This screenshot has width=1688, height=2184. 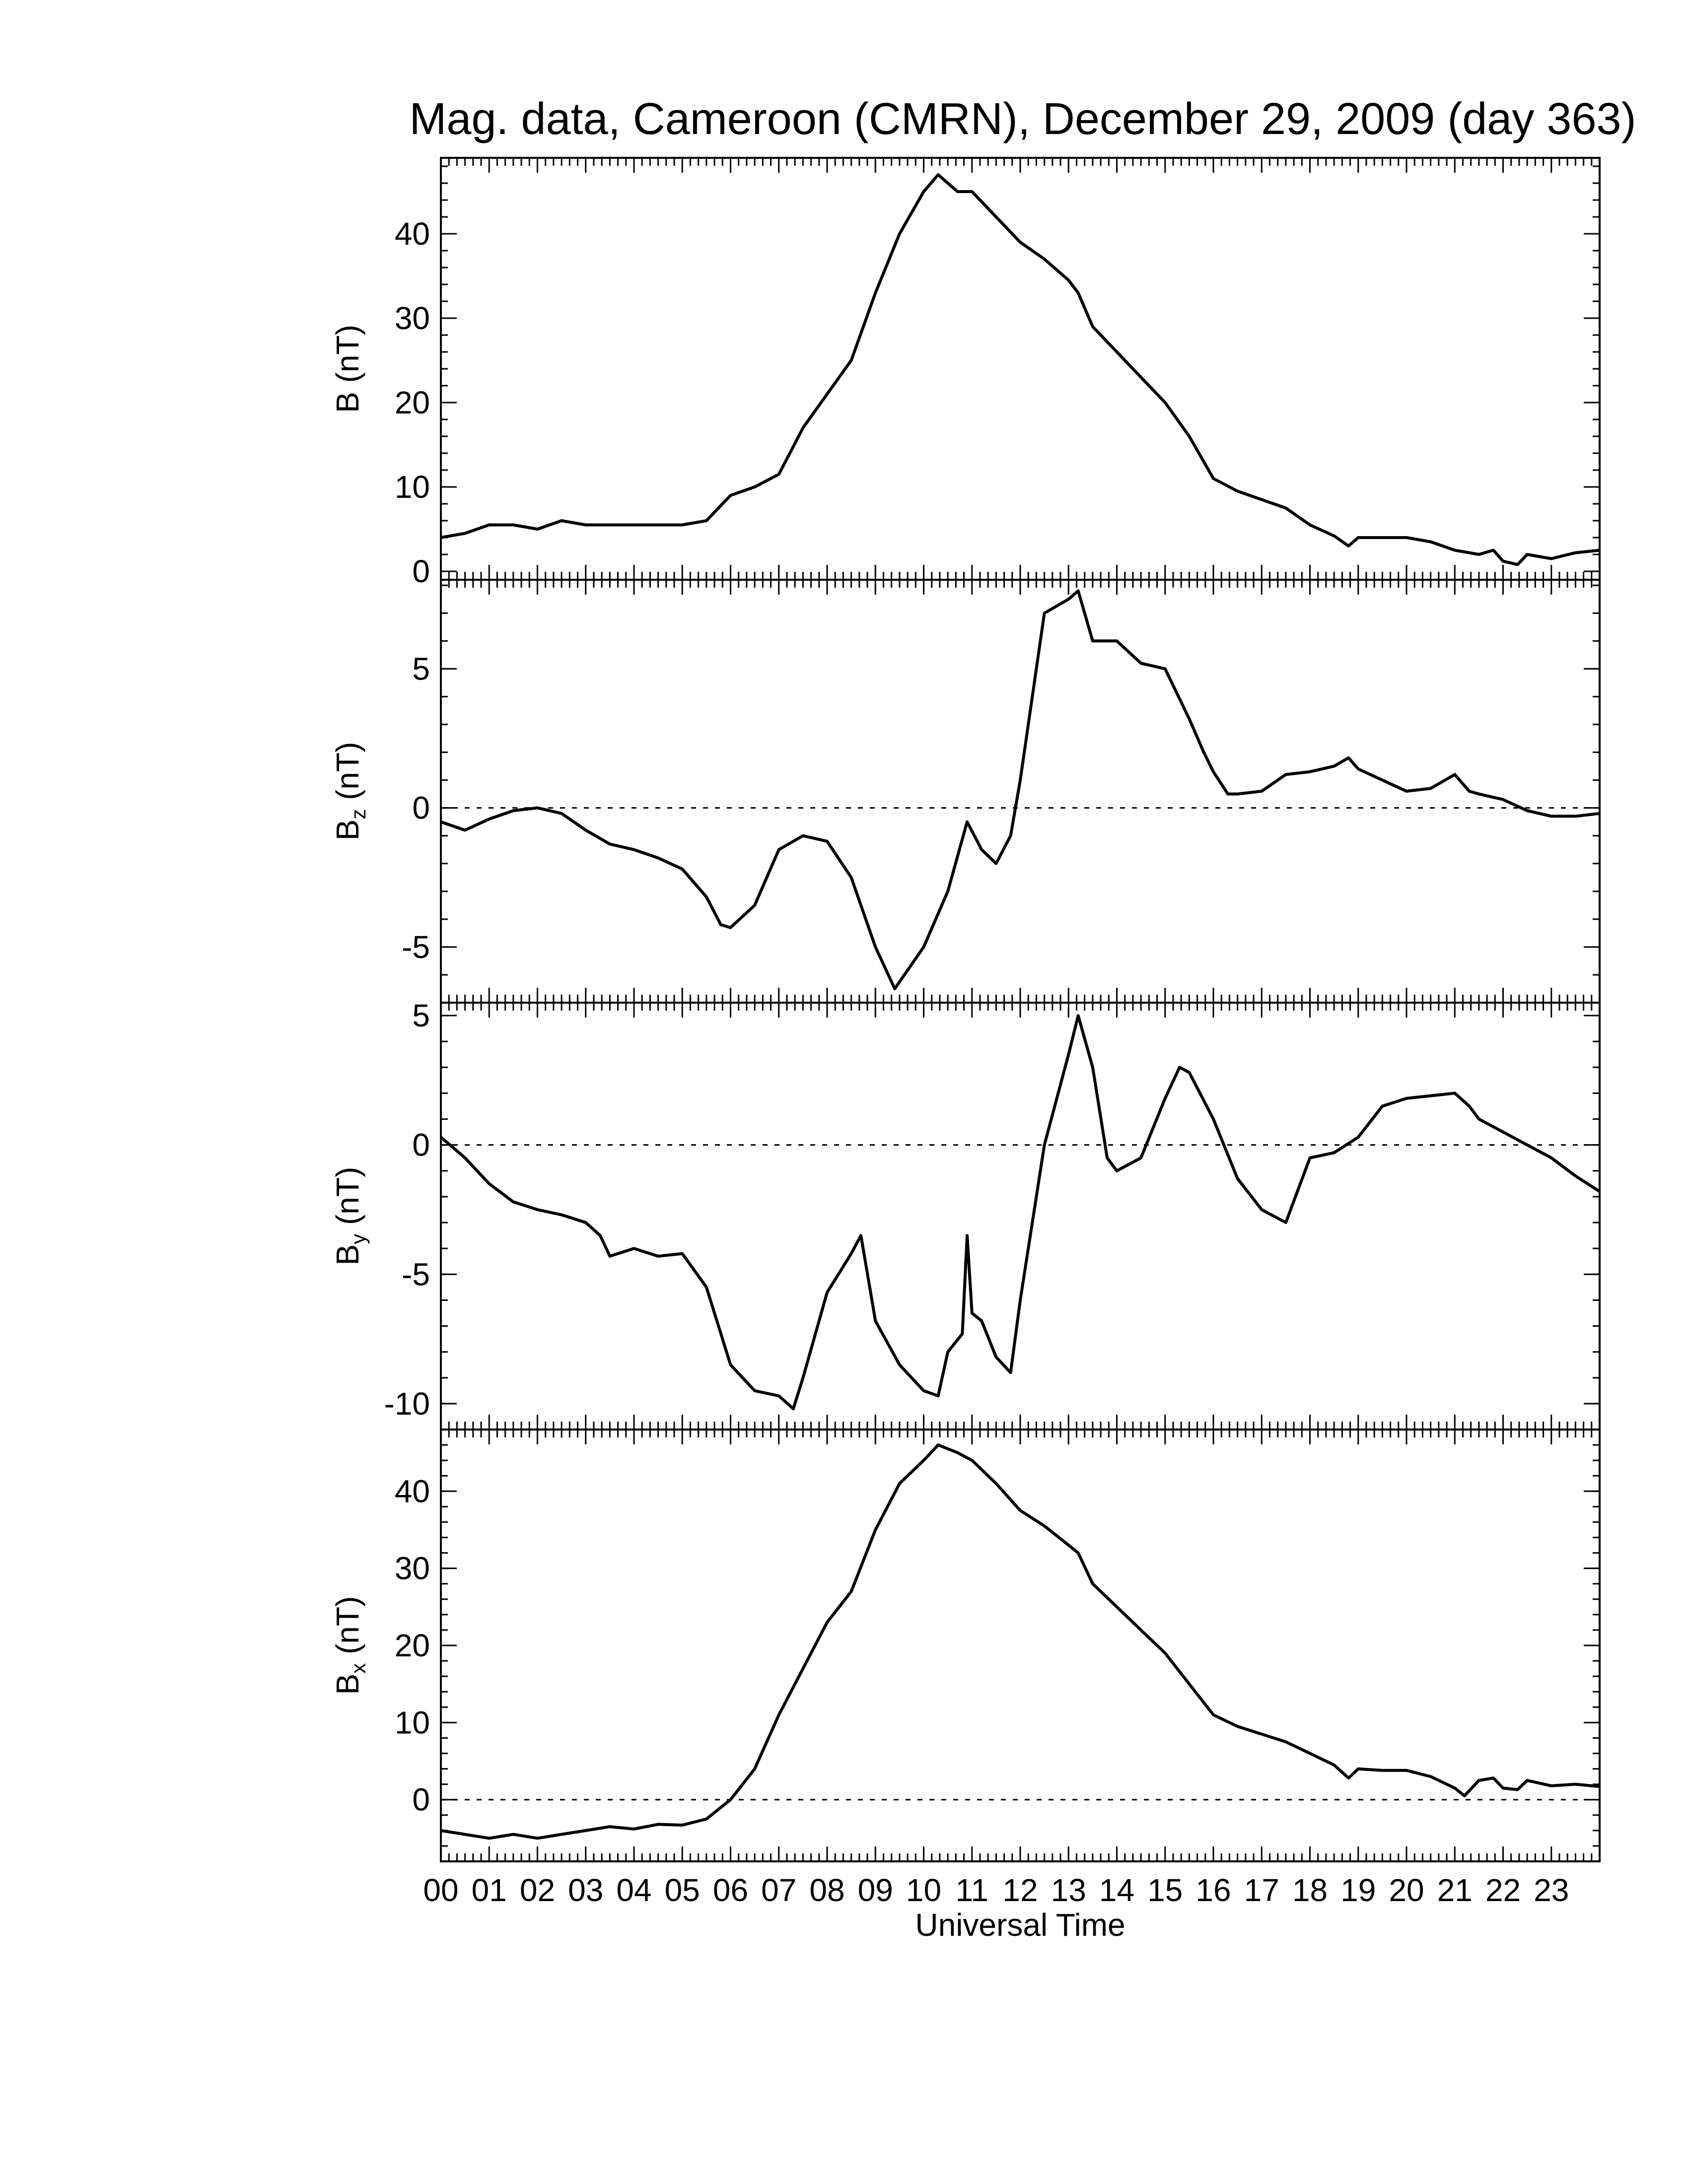 What do you see at coordinates (489, 1890) in the screenshot?
I see `x-tick-label: 01` at bounding box center [489, 1890].